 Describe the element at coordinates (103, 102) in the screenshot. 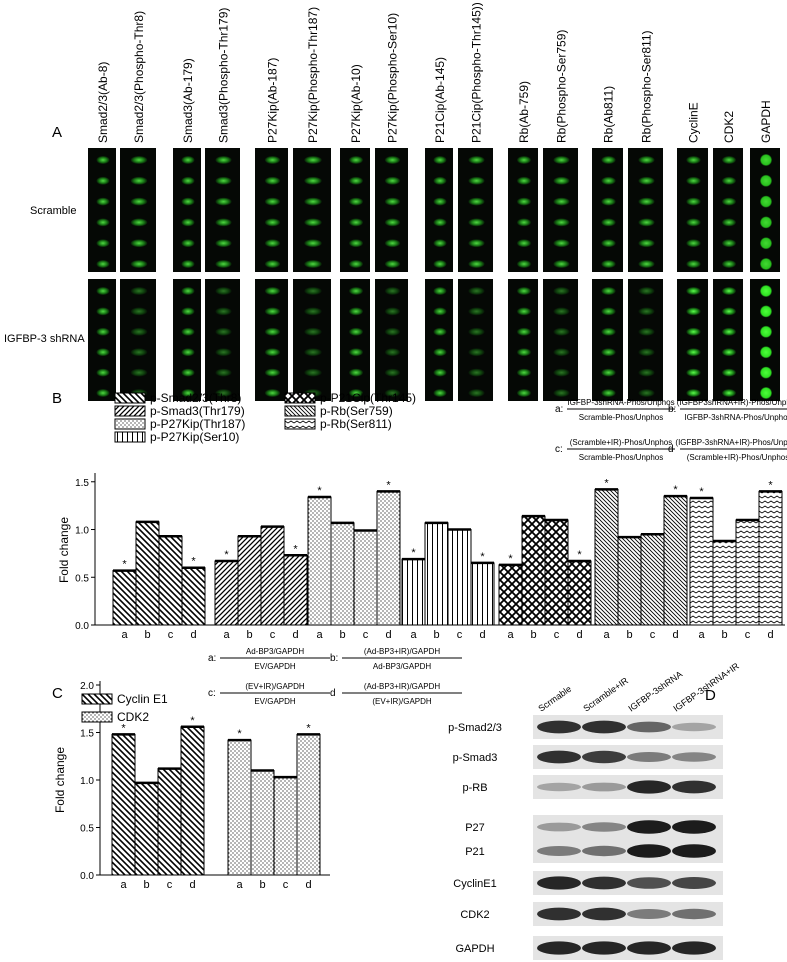

I see `column-label: Smad2/3(Ab-8)` at that location.